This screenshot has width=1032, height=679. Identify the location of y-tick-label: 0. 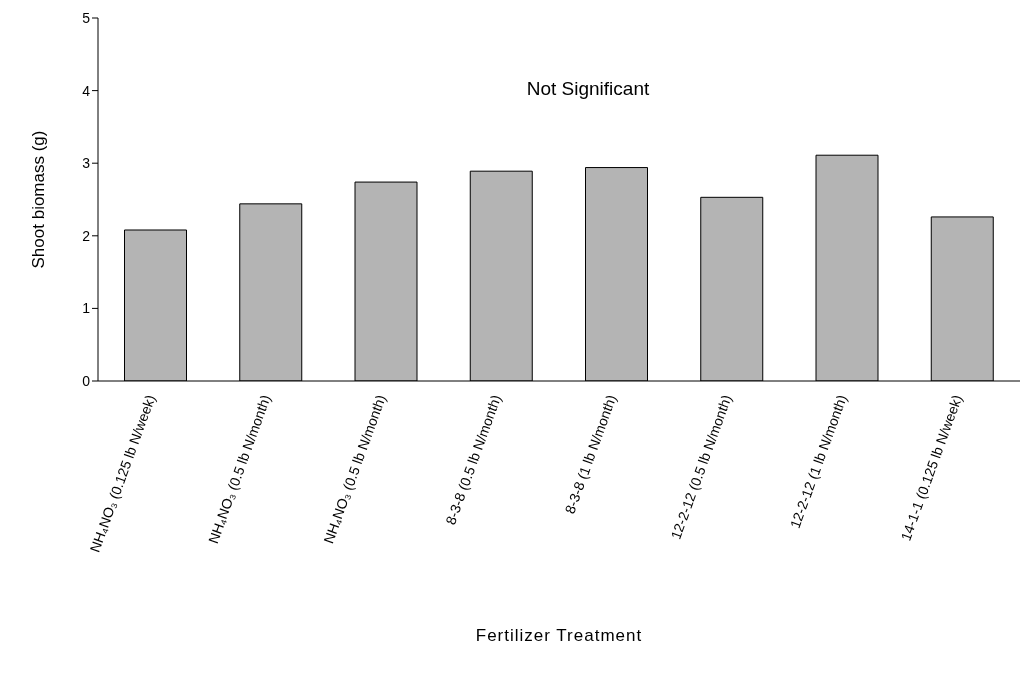
(86, 380).